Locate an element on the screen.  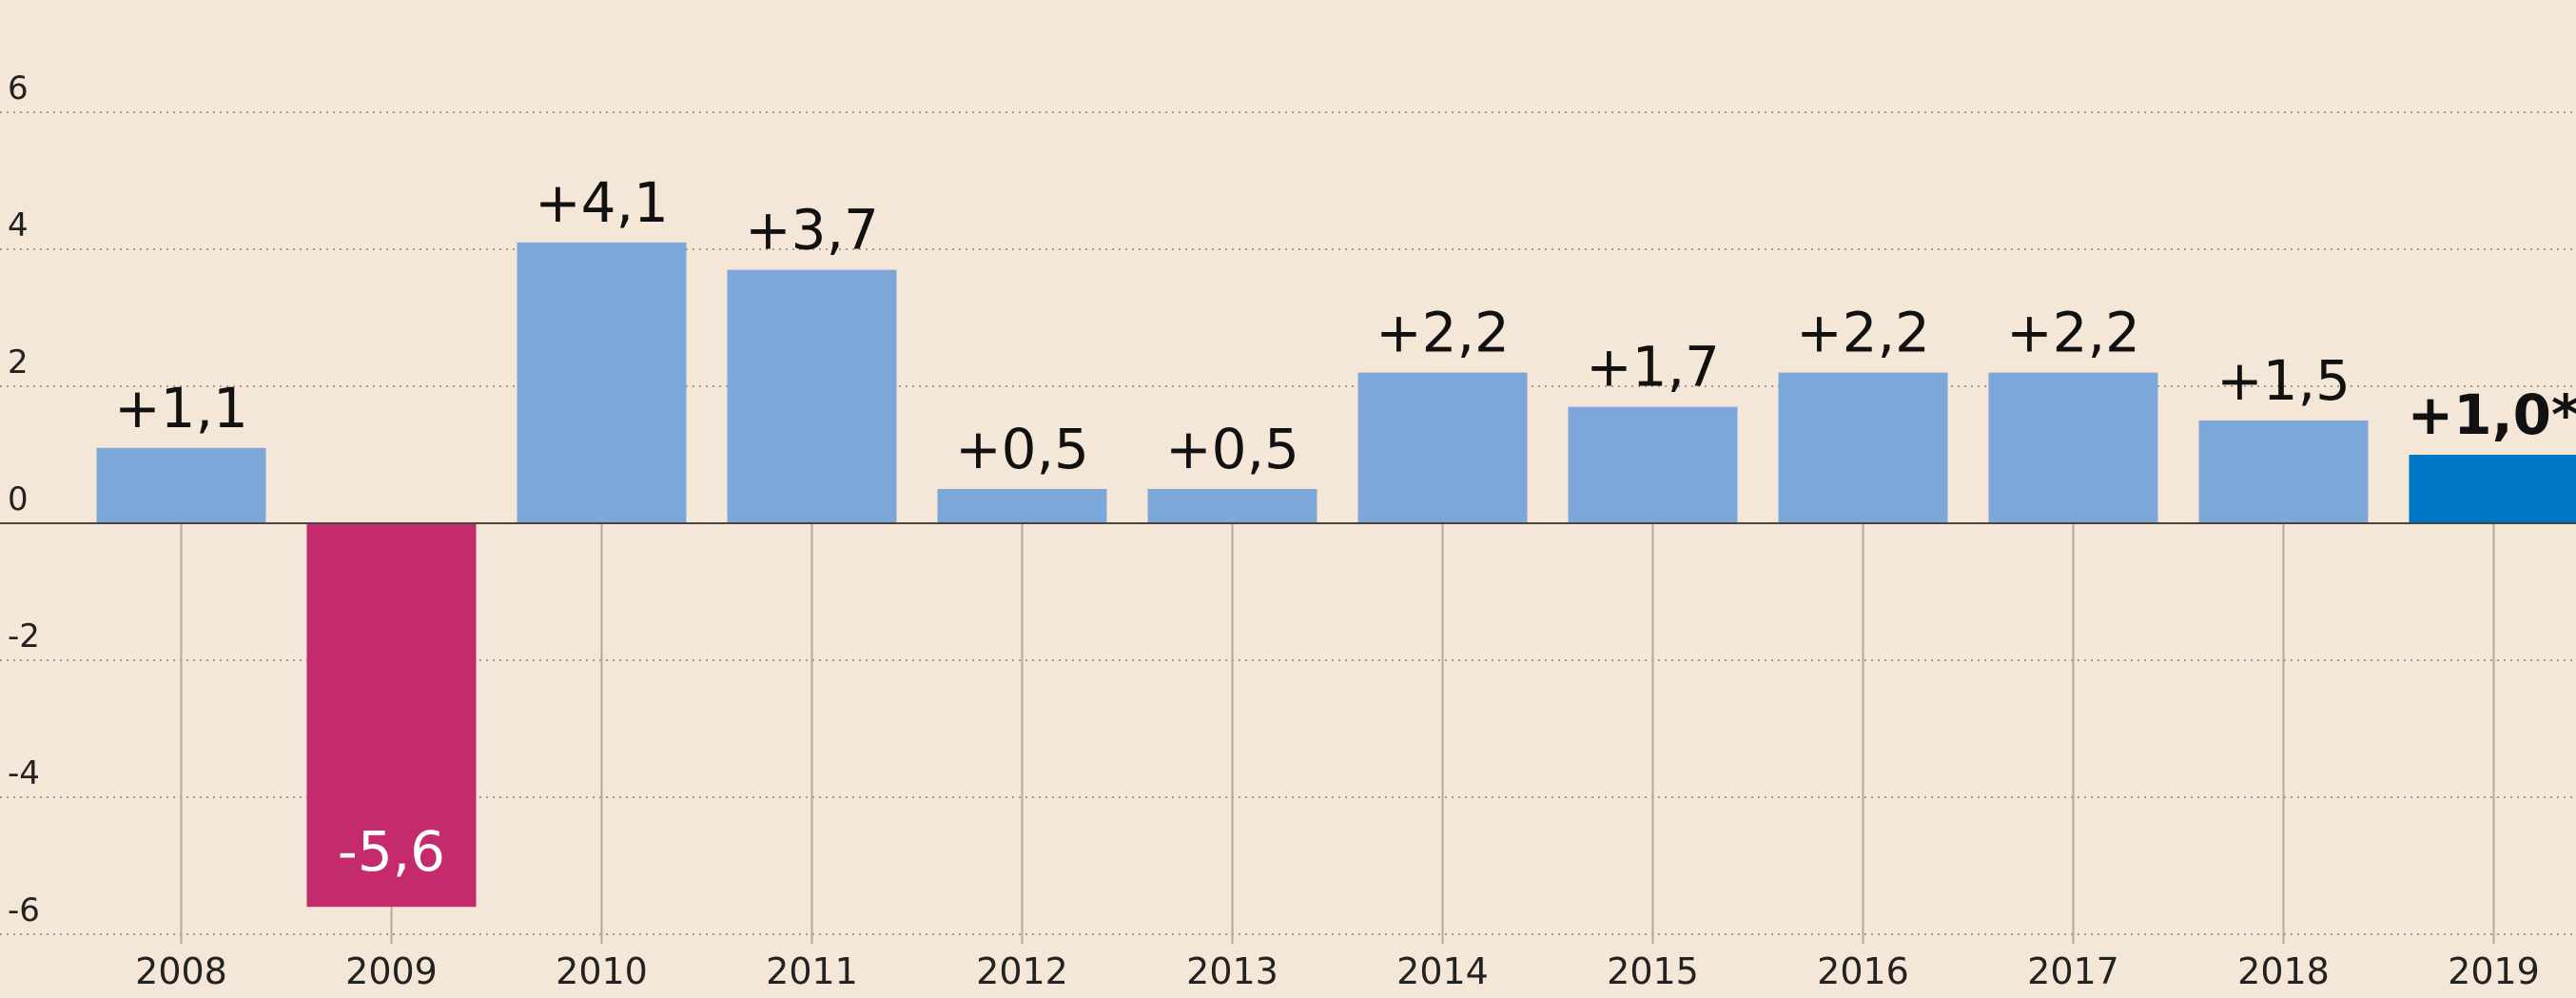
bar-2014 is located at coordinates (1443, 447).